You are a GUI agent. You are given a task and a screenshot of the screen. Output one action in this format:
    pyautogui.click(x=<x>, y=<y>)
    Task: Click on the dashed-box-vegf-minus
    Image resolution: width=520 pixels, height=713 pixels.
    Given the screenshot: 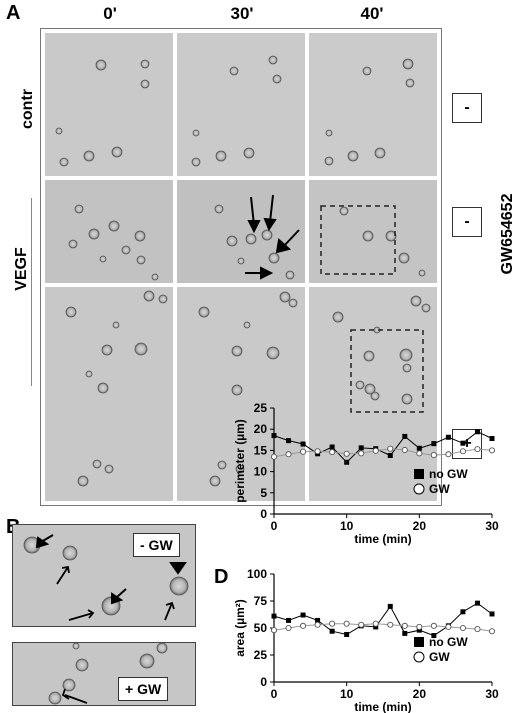 What is the action you would take?
    pyautogui.click(x=358, y=240)
    